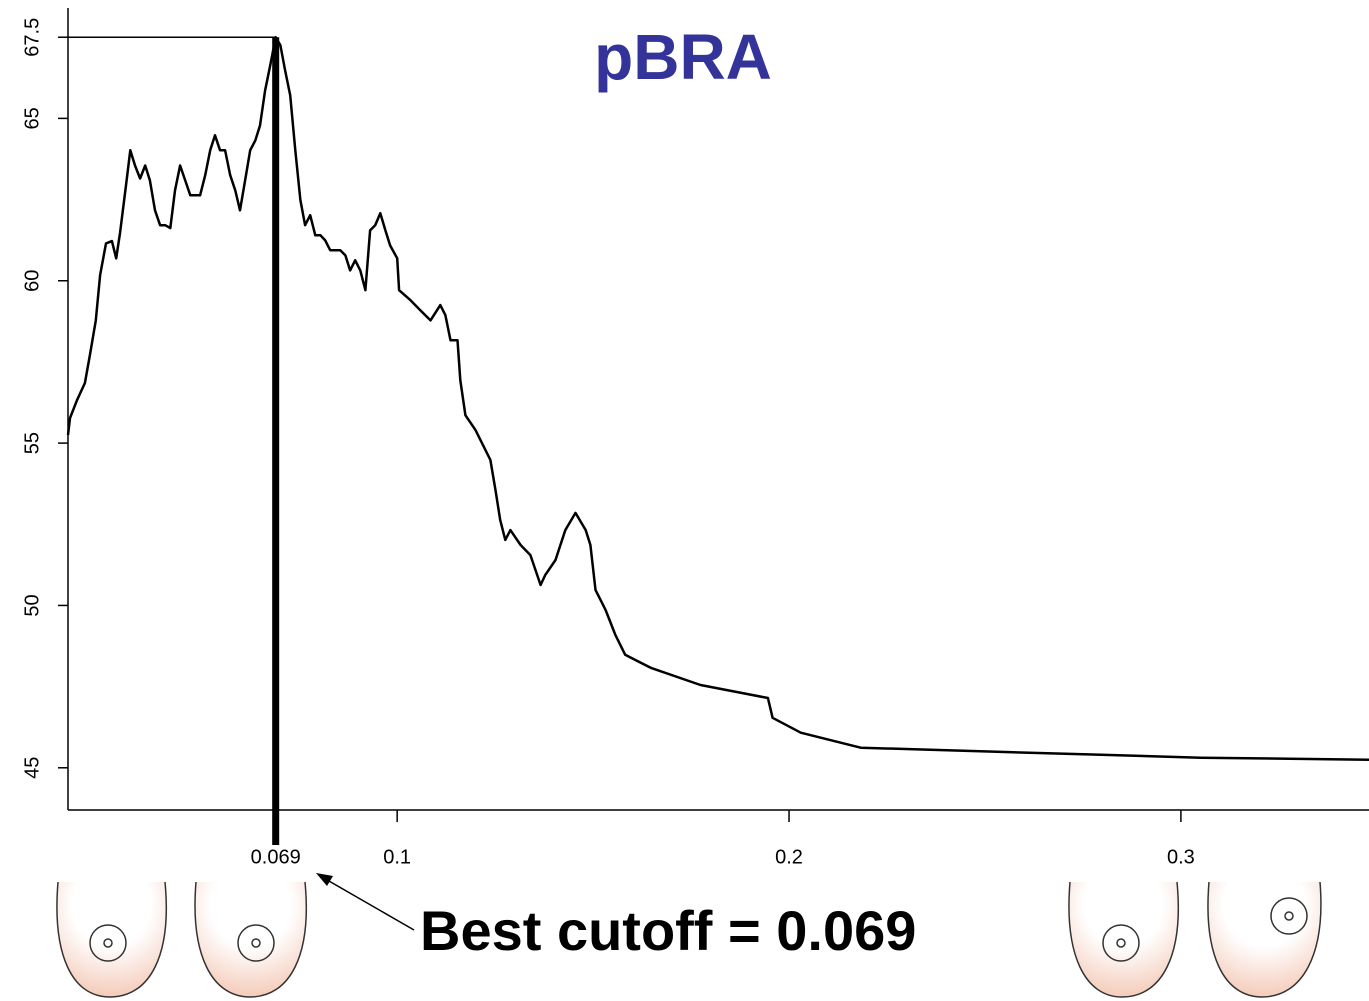  I want to click on x-tick-label: 0.1, so click(397, 857).